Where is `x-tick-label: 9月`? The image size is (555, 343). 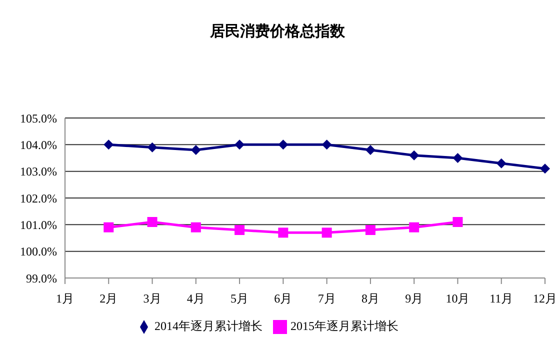 x-tick-label: 9月 is located at coordinates (414, 299).